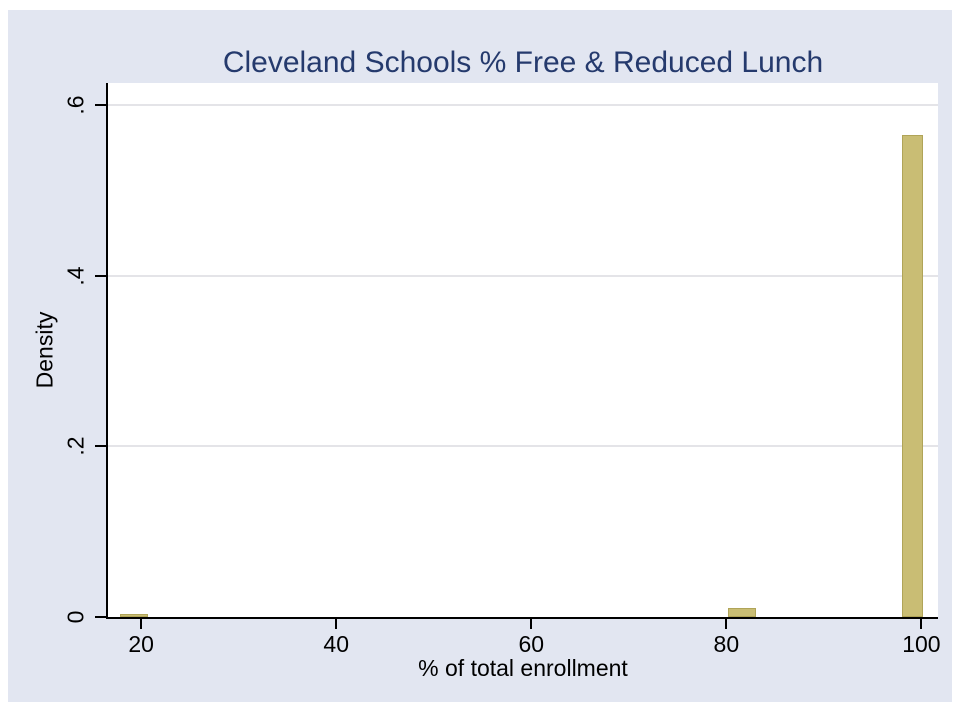  I want to click on x-tick-label: 100, so click(921, 644).